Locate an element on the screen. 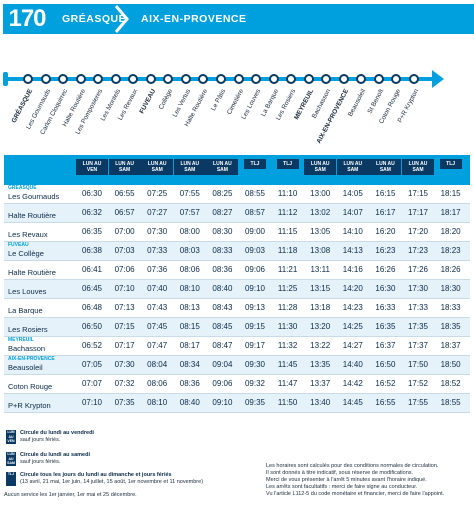 The width and height of the screenshot is (474, 505). time-cell: 07:43 is located at coordinates (157, 307).